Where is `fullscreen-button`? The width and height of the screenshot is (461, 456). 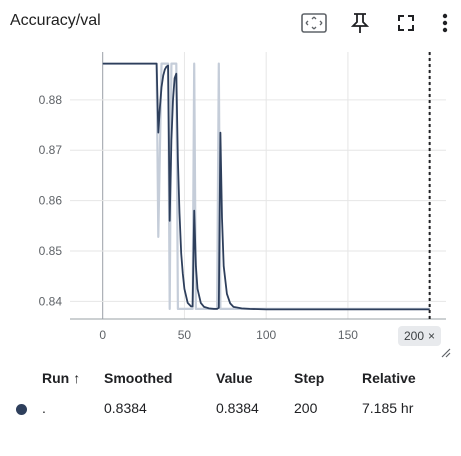 fullscreen-button is located at coordinates (406, 23).